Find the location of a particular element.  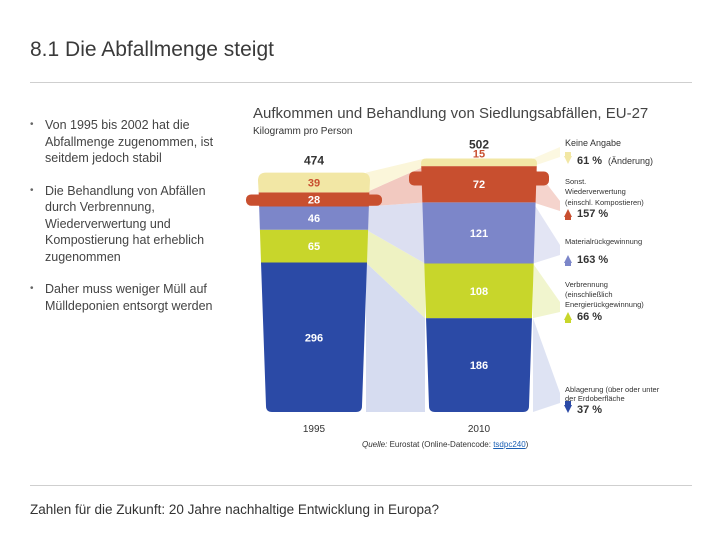

legend-change: 66 % is located at coordinates (589, 317).